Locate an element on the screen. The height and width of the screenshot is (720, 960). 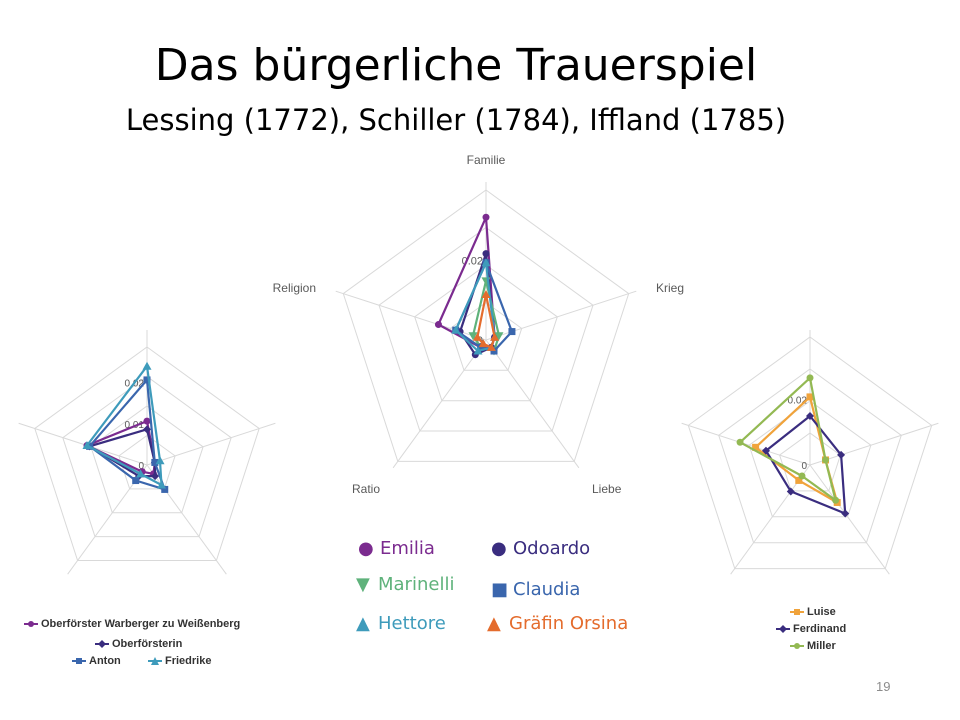
axis-label-religion: Religion is located at coordinates (294, 288).